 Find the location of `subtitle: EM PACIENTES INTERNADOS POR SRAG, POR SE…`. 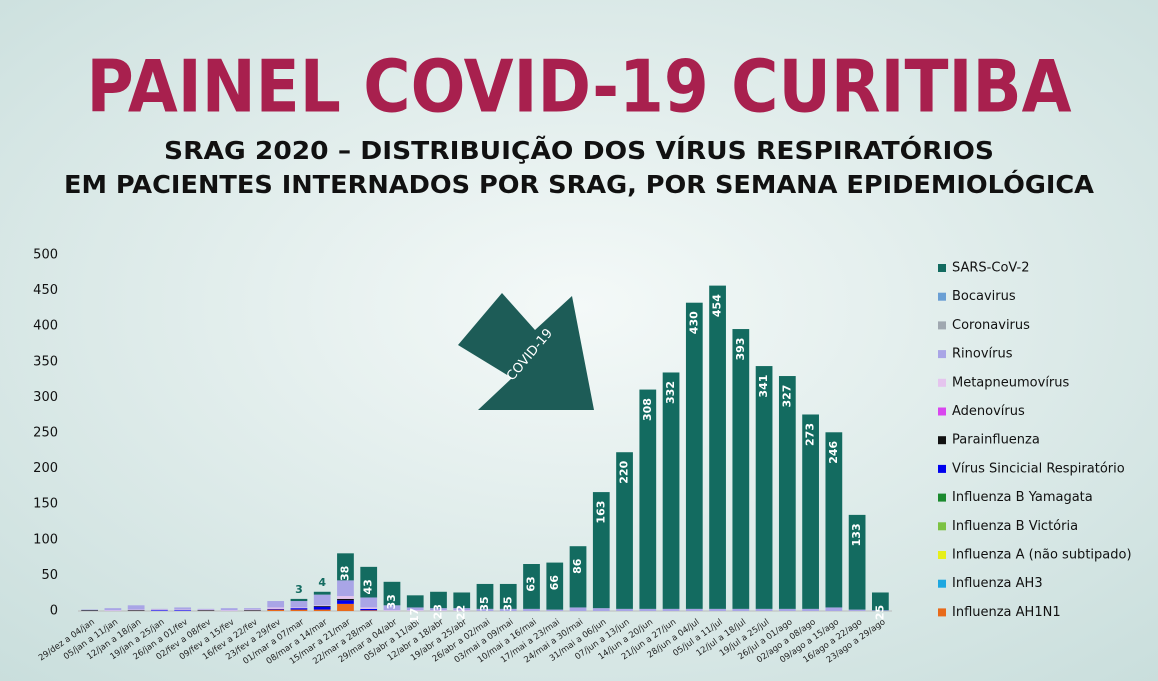

subtitle: EM PACIENTES INTERNADOS POR SRAG, POR SE… is located at coordinates (579, 184).